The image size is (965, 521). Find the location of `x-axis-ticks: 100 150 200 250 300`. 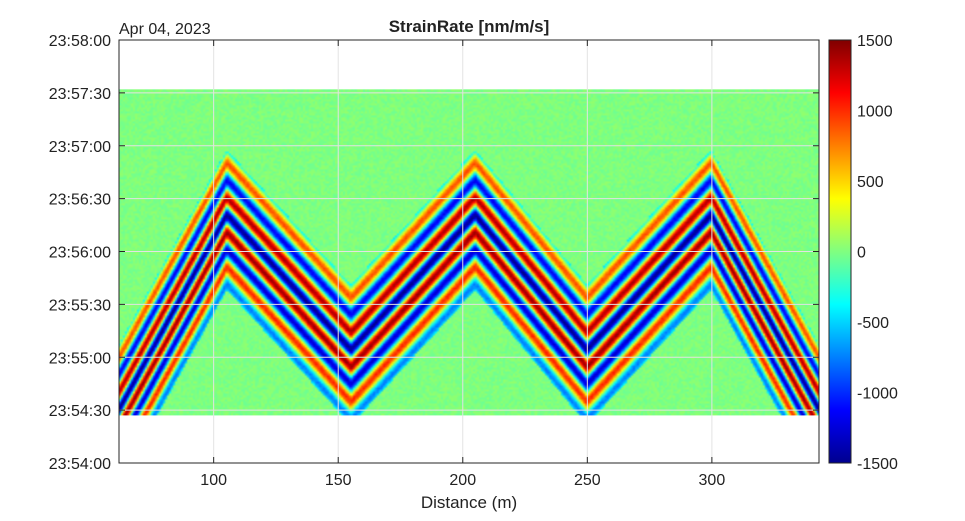

x-axis-ticks: 100 150 200 250 300 is located at coordinates (462, 480).